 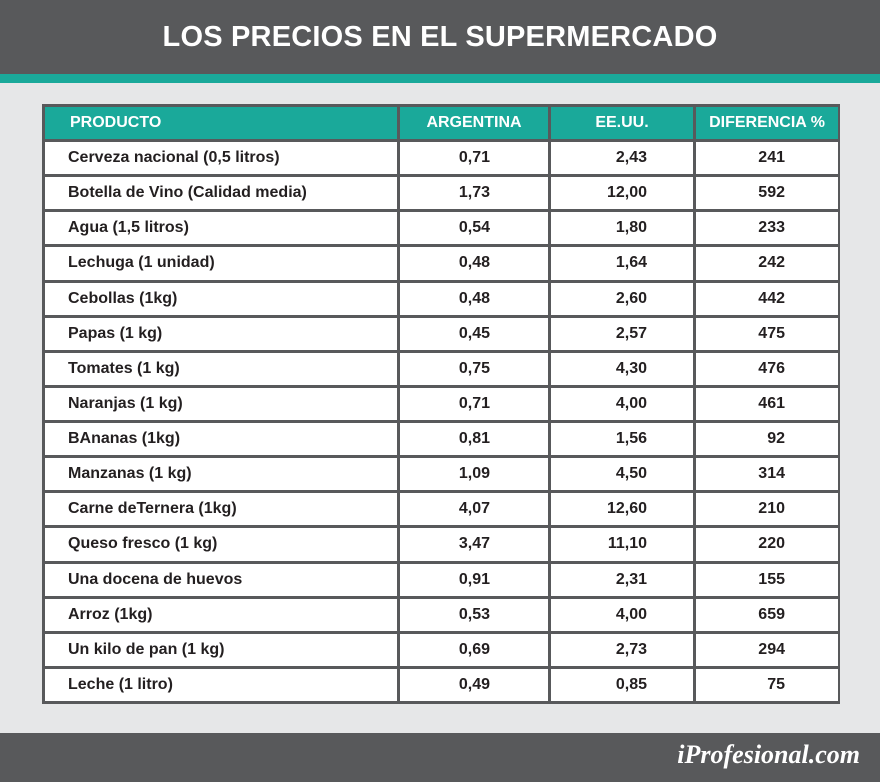 I want to click on table-header-row: PRODUCTO ARGENTINA EE.UU. DIFERENCIA %, so click(x=441, y=123).